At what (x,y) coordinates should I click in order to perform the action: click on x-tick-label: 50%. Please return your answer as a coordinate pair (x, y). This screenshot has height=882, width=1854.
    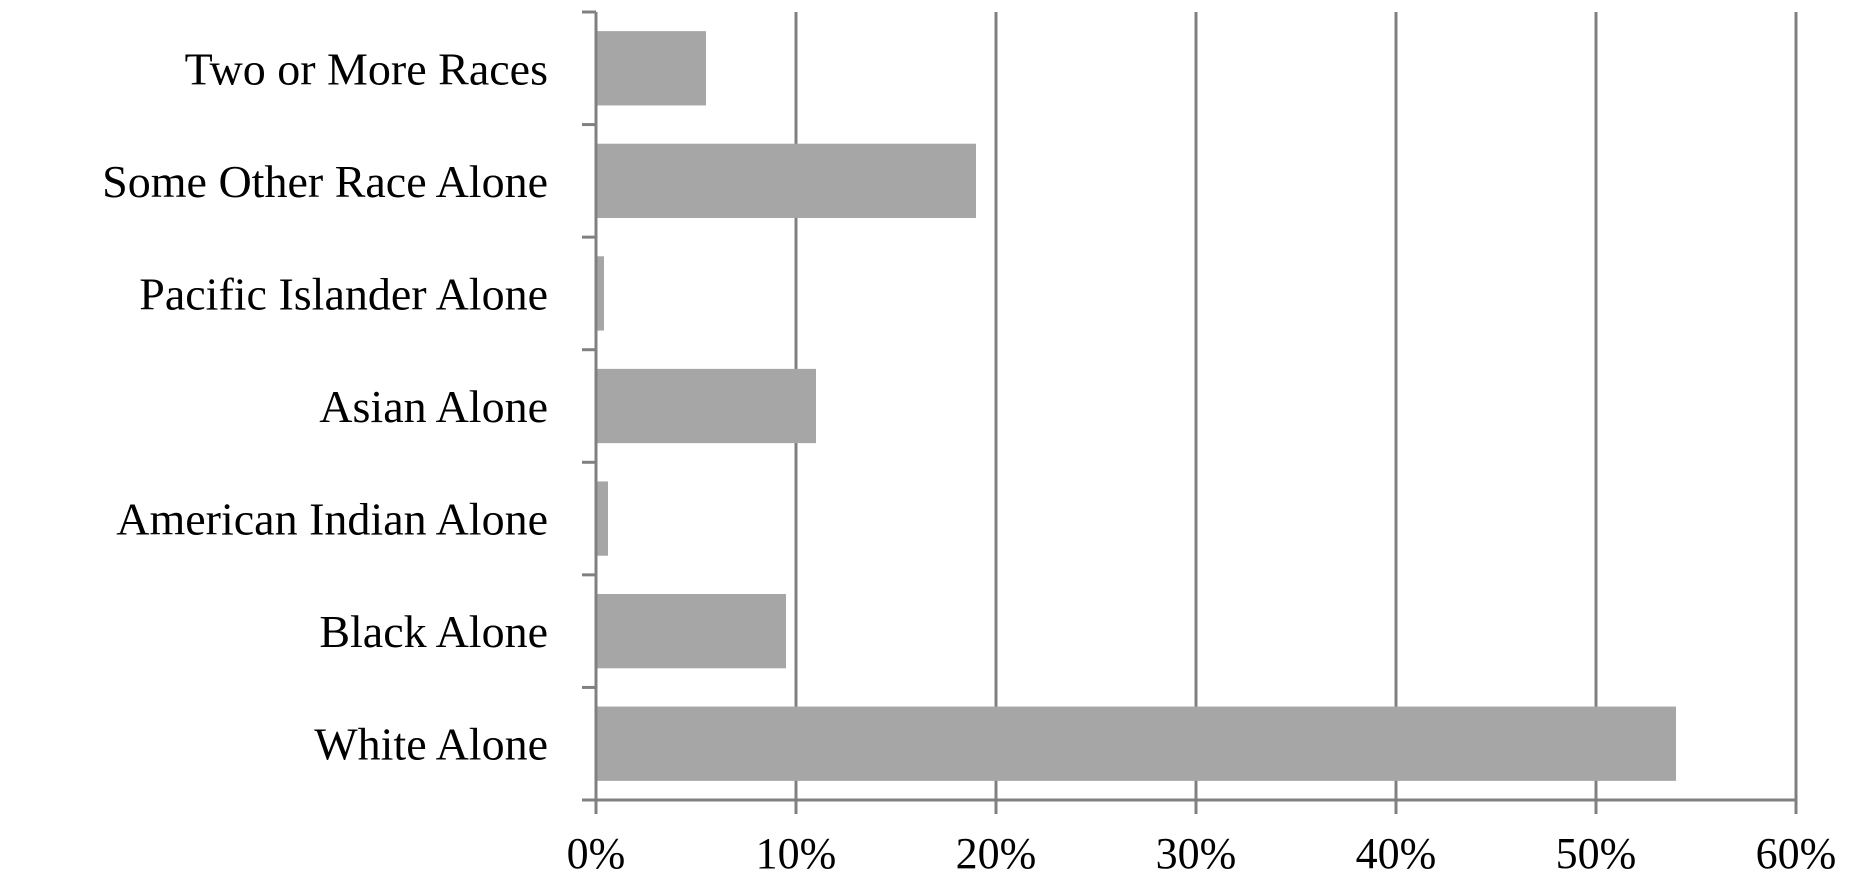
    Looking at the image, I should click on (1596, 853).